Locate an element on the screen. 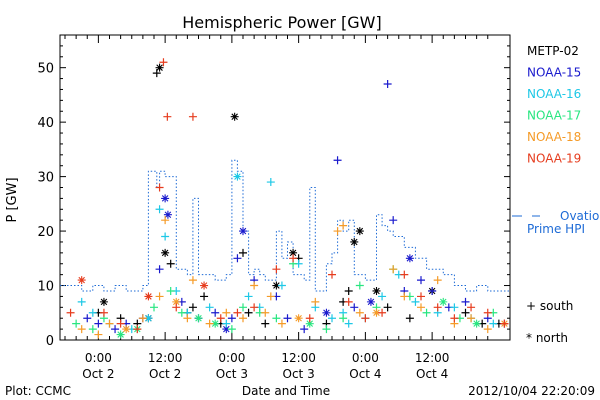 The height and width of the screenshot is (400, 600). y-tick-label: 10 is located at coordinates (45, 287).